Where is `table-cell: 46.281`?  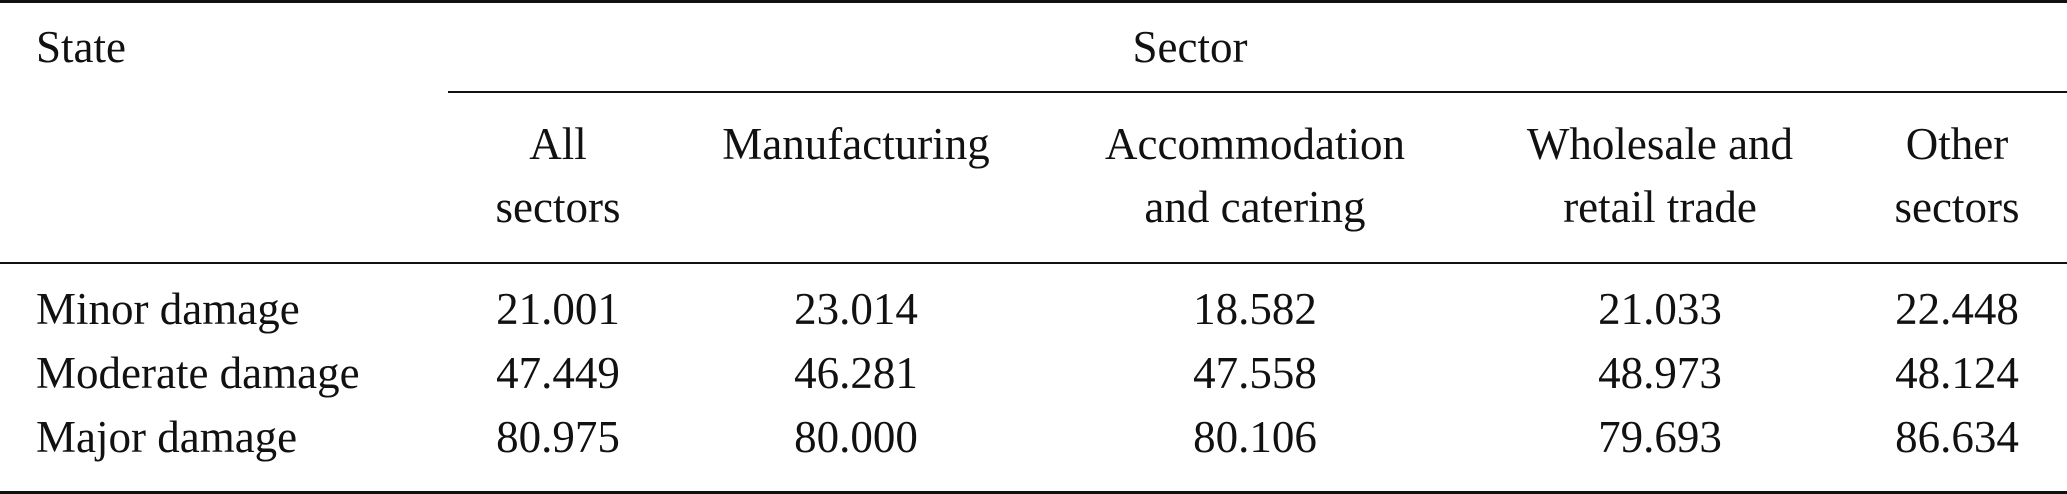
table-cell: 46.281 is located at coordinates (856, 373).